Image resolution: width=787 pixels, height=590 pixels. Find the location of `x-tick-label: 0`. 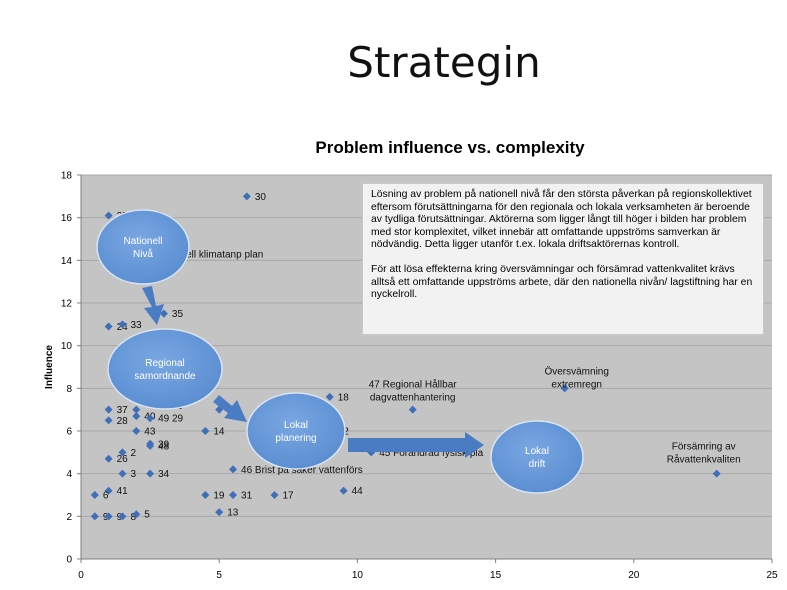

x-tick-label: 0 is located at coordinates (81, 575).